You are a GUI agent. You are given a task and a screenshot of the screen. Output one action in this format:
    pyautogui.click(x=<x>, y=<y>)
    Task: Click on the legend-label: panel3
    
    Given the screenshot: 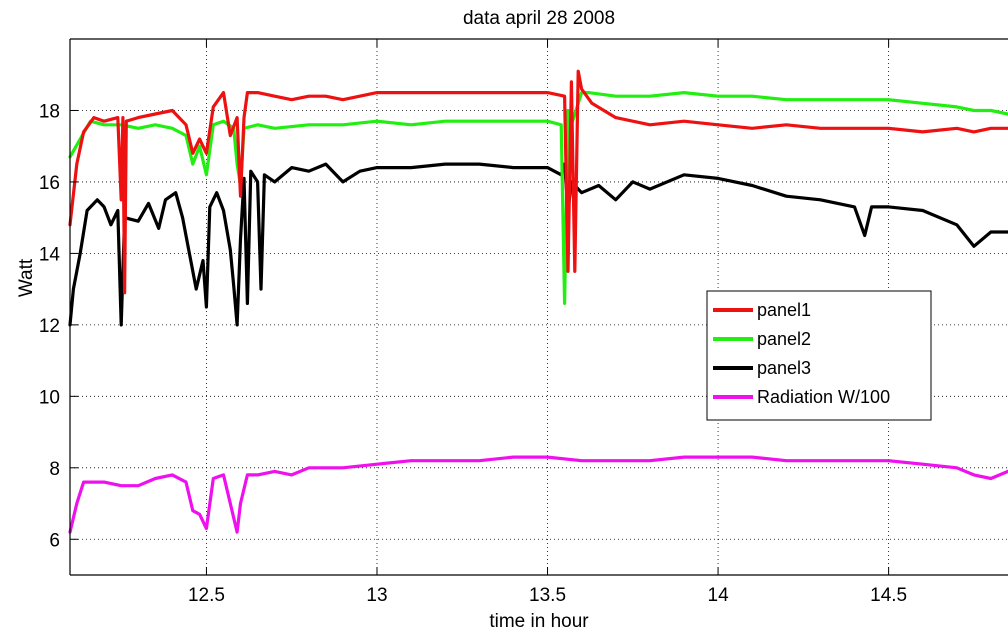 What is the action you would take?
    pyautogui.click(x=784, y=368)
    